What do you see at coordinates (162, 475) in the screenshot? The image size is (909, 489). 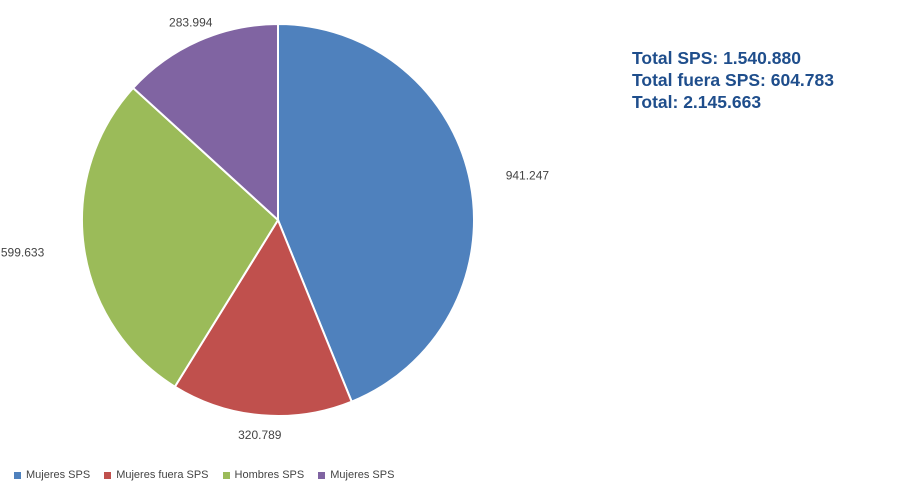 I see `legend-label: Mujeres fuera SPS` at bounding box center [162, 475].